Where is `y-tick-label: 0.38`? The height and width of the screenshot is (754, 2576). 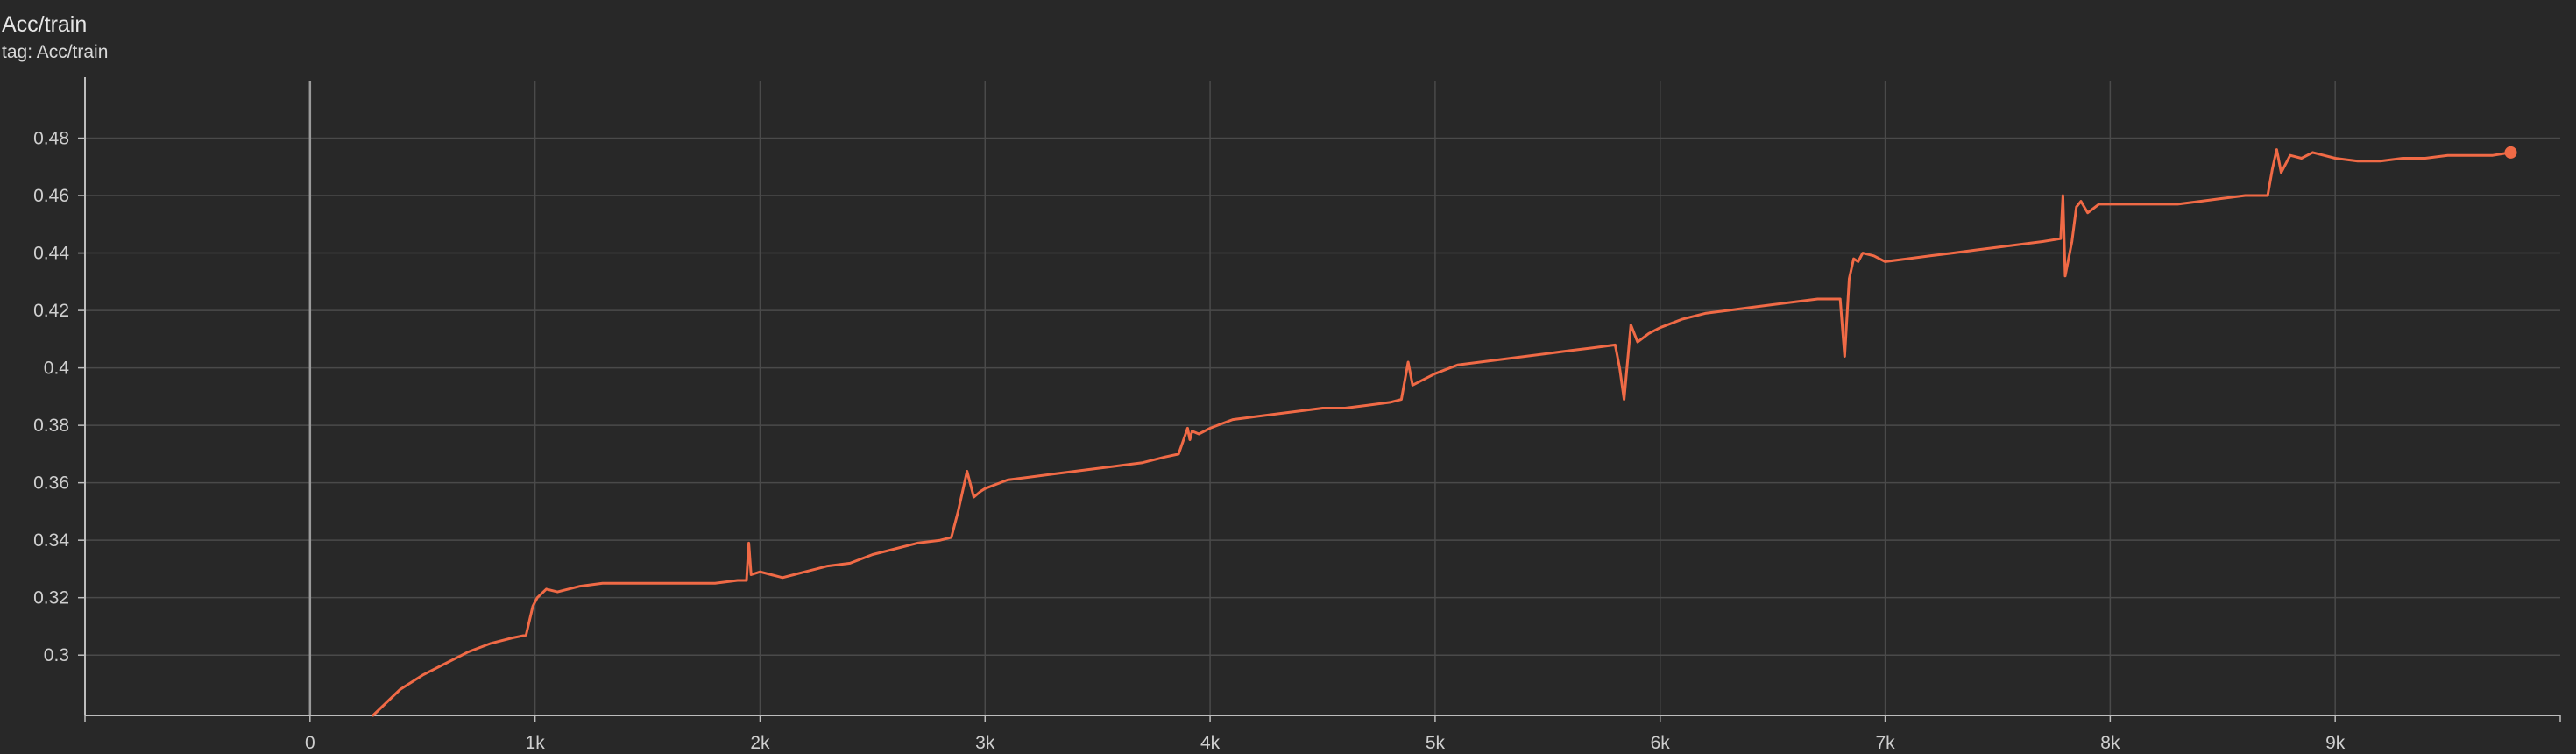 y-tick-label: 0.38 is located at coordinates (51, 426).